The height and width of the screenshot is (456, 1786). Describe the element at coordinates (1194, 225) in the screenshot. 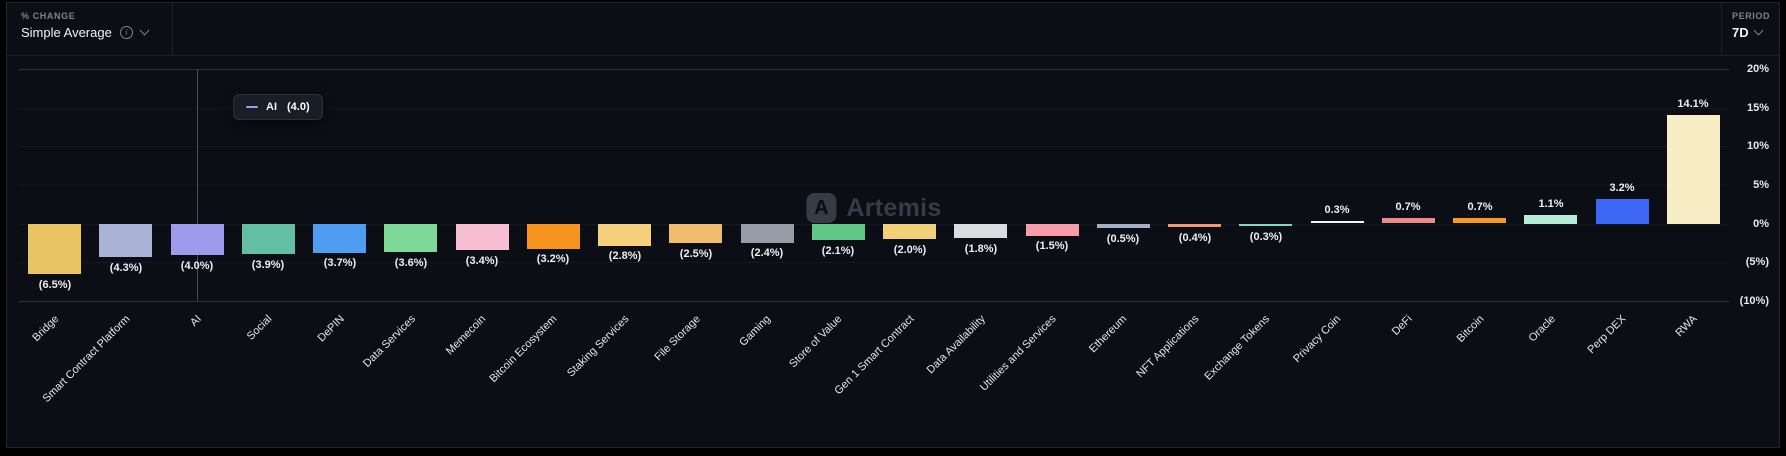

I see `bar-nft-applications` at that location.